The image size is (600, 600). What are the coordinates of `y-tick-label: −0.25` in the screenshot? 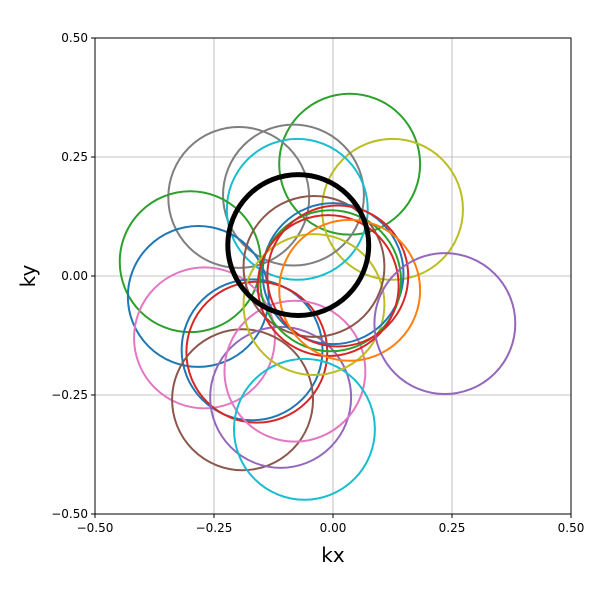 It's located at (69, 395).